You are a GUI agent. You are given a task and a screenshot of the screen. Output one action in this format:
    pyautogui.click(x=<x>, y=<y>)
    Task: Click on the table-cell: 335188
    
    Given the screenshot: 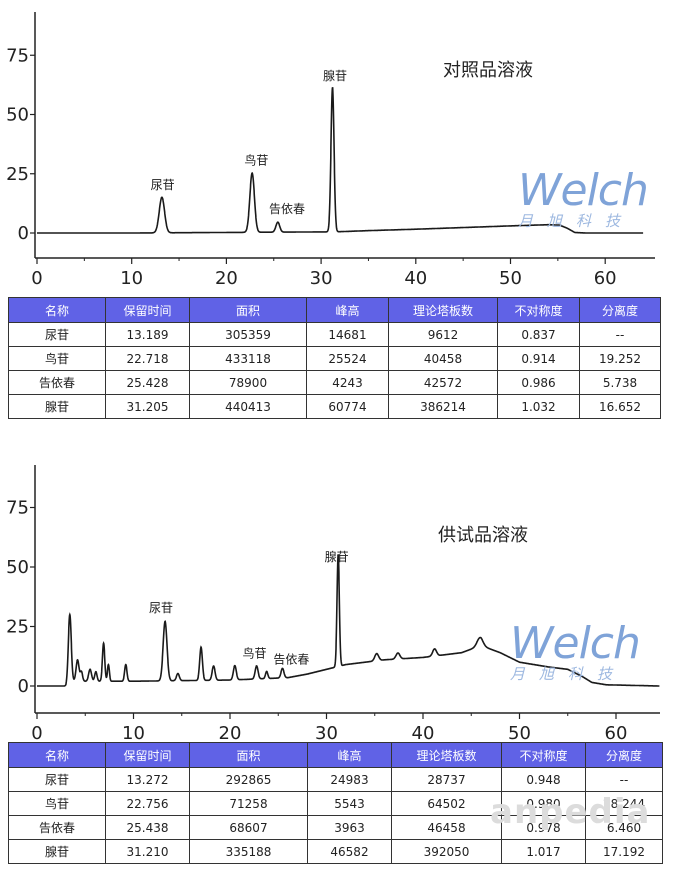 What is the action you would take?
    pyautogui.click(x=248, y=851)
    